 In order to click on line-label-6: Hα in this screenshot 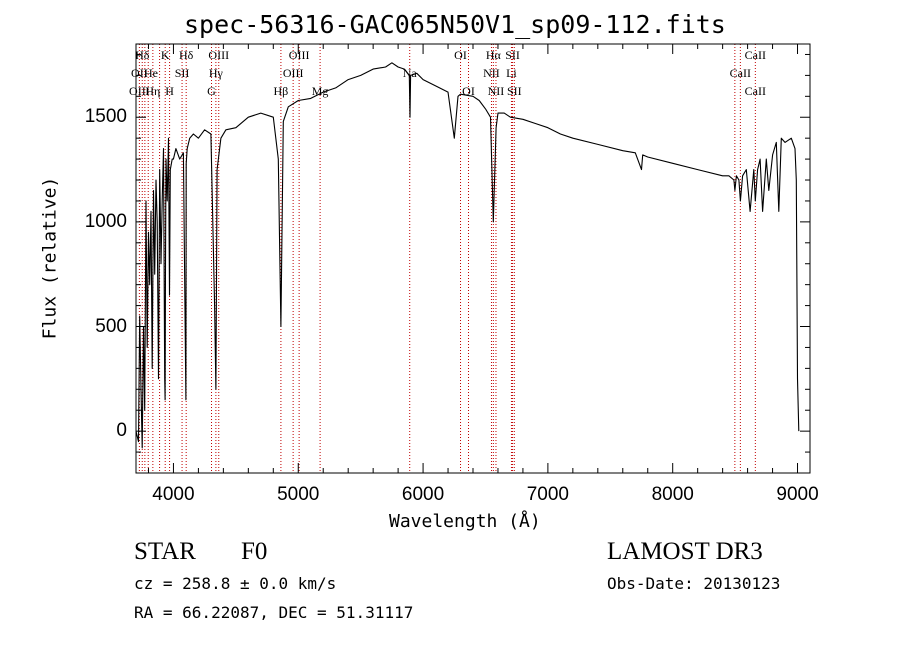, I will do `click(493, 55)`.